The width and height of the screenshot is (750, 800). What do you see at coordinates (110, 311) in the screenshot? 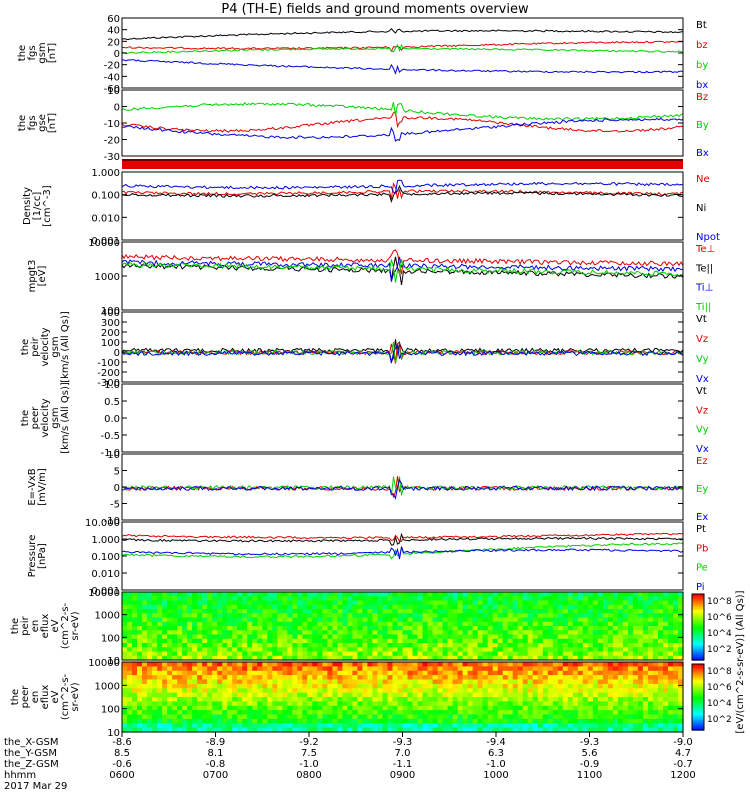
I see `y-tick-label: 100` at bounding box center [110, 311].